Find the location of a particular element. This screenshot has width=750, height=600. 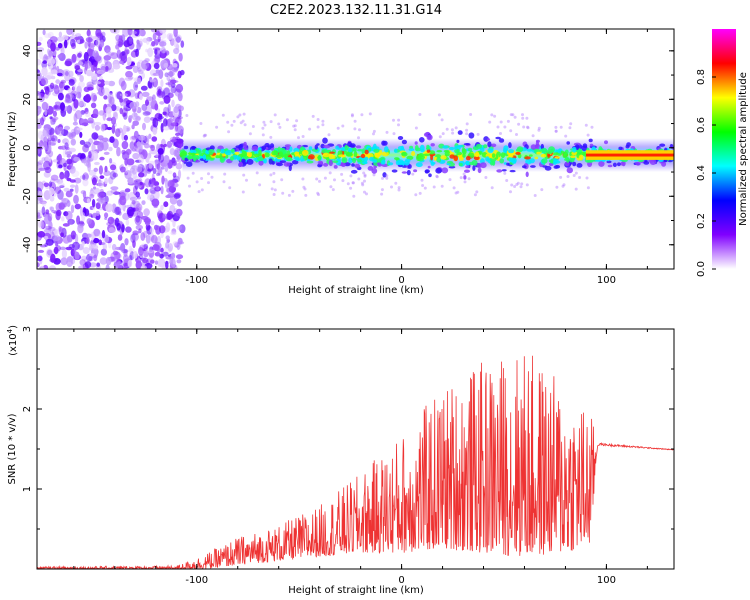

y-tick-label: 0 is located at coordinates (27, 148).